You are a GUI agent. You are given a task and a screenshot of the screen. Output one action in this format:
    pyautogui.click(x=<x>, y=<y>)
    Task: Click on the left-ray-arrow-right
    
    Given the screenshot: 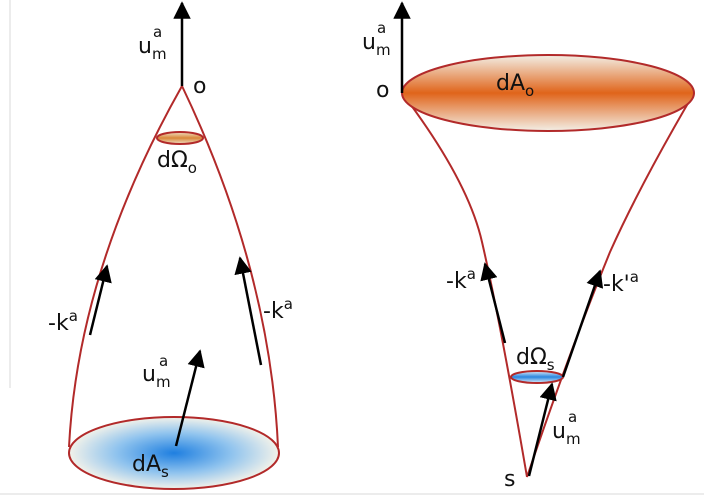 What is the action you would take?
    pyautogui.click(x=493, y=303)
    